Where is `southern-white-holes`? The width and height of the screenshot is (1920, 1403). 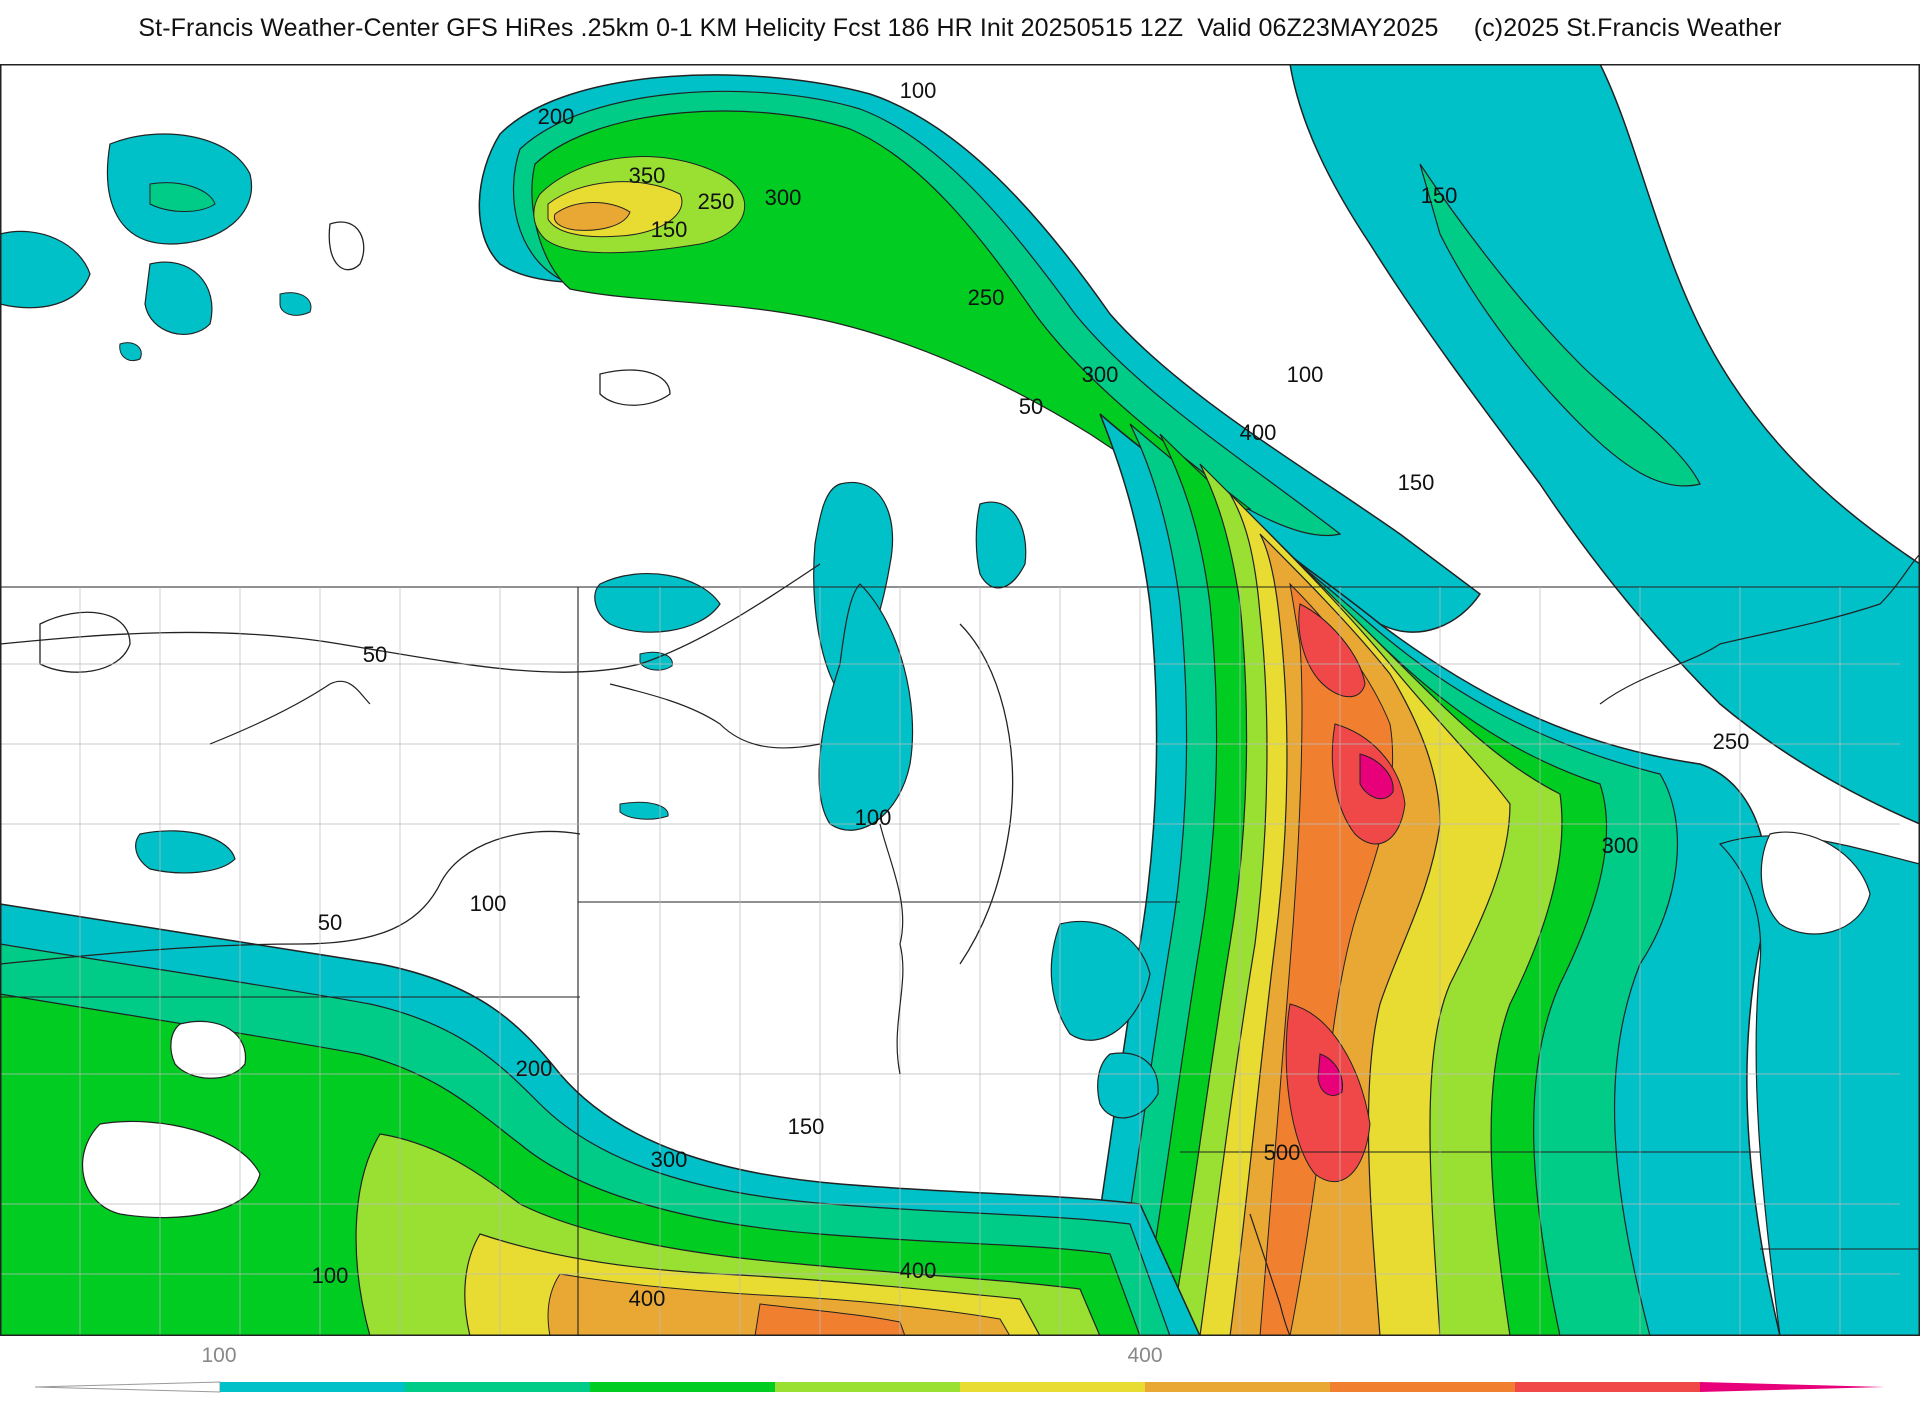 southern-white-holes is located at coordinates (171, 1119).